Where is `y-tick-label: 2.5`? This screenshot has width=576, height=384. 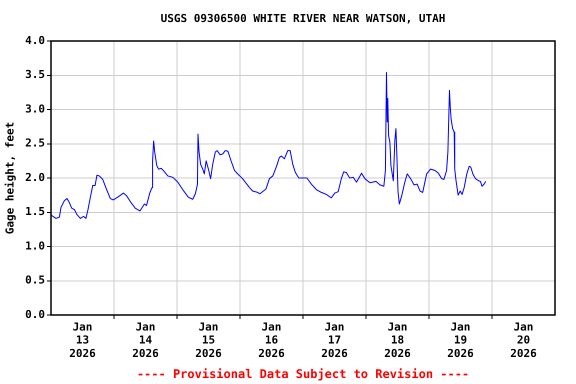
y-tick-label: 2.5 is located at coordinates (35, 143).